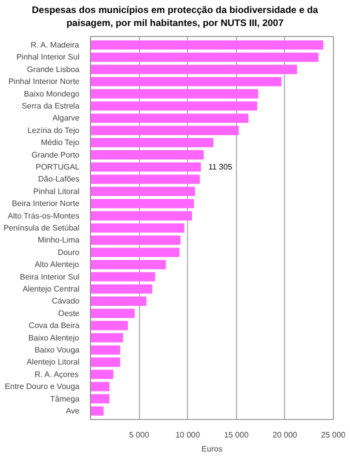 Image resolution: width=350 pixels, height=467 pixels. Describe the element at coordinates (44, 215) in the screenshot. I see `y-tick-label: Alto Trás-os-Montes` at that location.